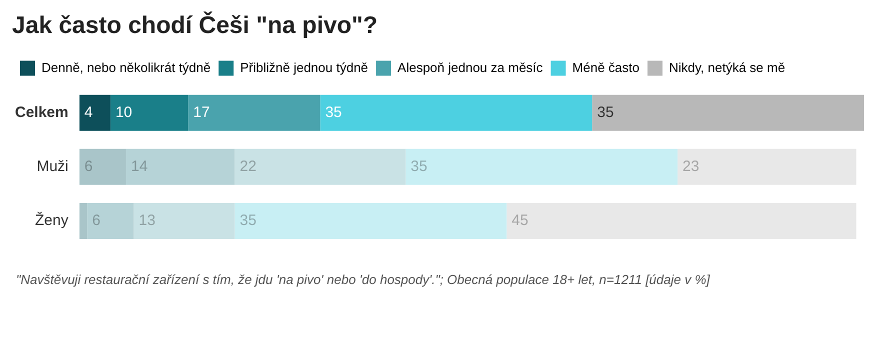  Describe the element at coordinates (727, 67) in the screenshot. I see `legend-label: Nikdy, netýká se mě` at that location.